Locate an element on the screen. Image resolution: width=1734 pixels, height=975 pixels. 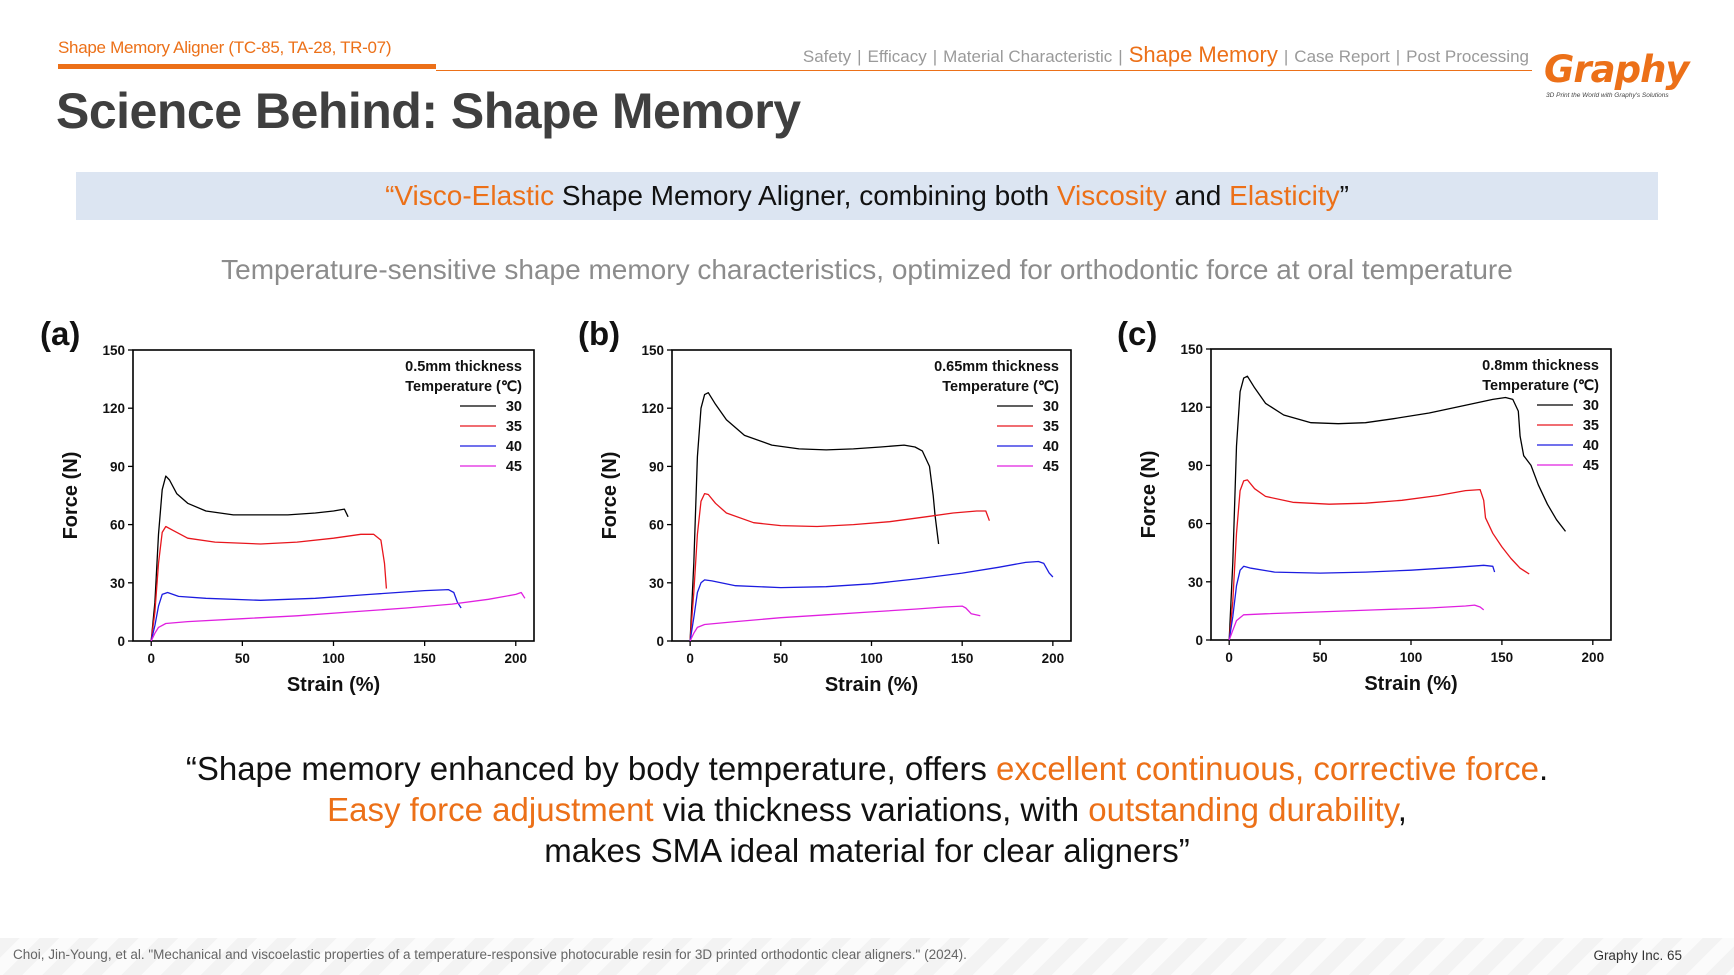
panel-label-a: (a) is located at coordinates (60, 333).